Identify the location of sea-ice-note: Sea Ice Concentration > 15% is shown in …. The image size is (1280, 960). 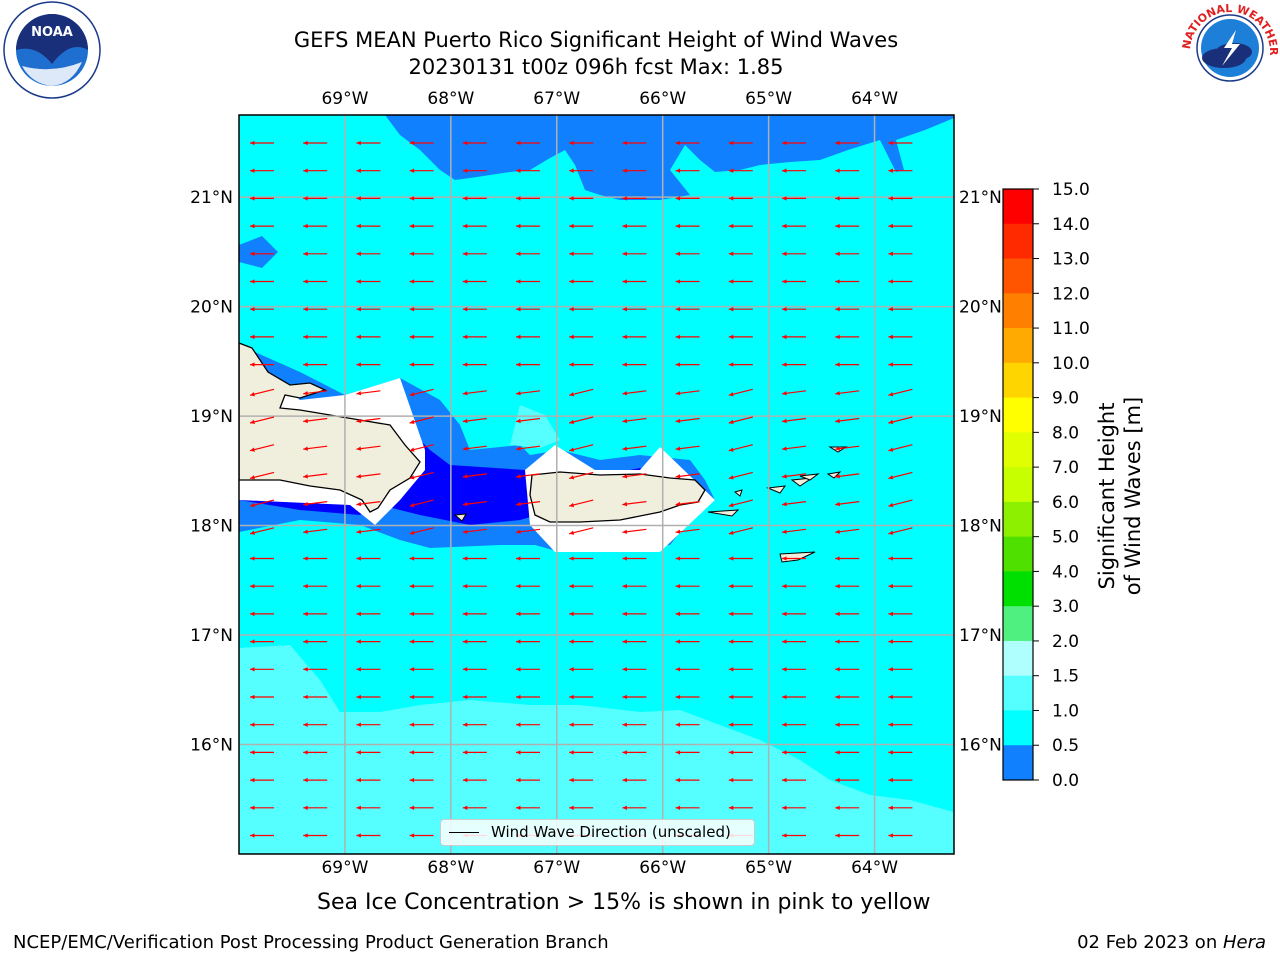
(624, 902).